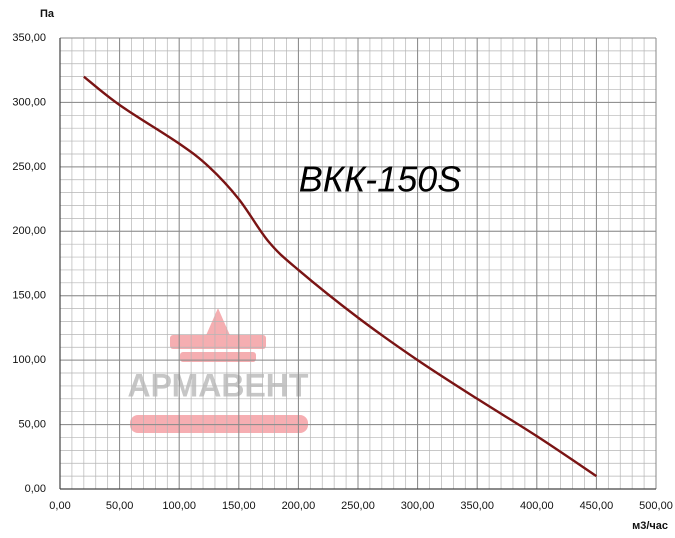 This screenshot has width=675, height=538. Describe the element at coordinates (537, 506) in the screenshot. I see `x-tick-label: 400,00` at that location.